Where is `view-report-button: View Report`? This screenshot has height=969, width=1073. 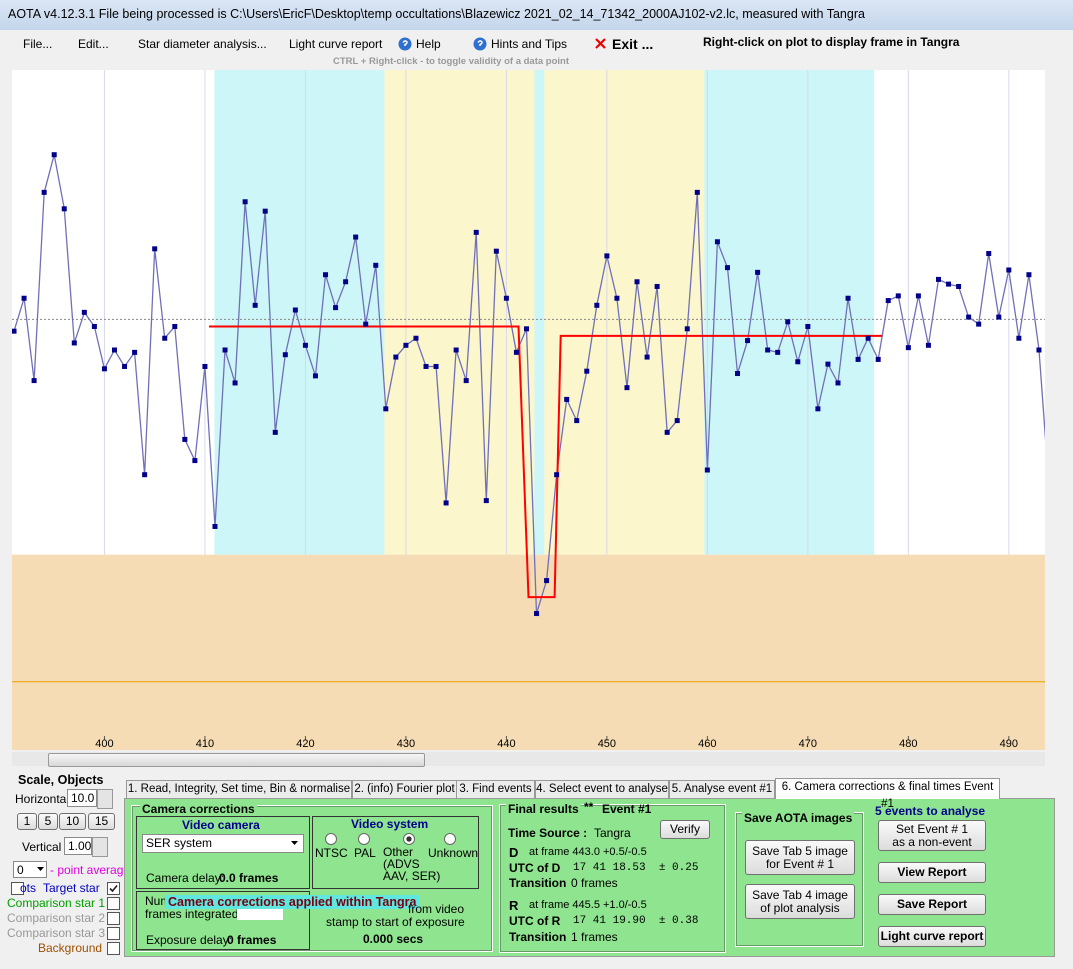 view-report-button: View Report is located at coordinates (932, 872).